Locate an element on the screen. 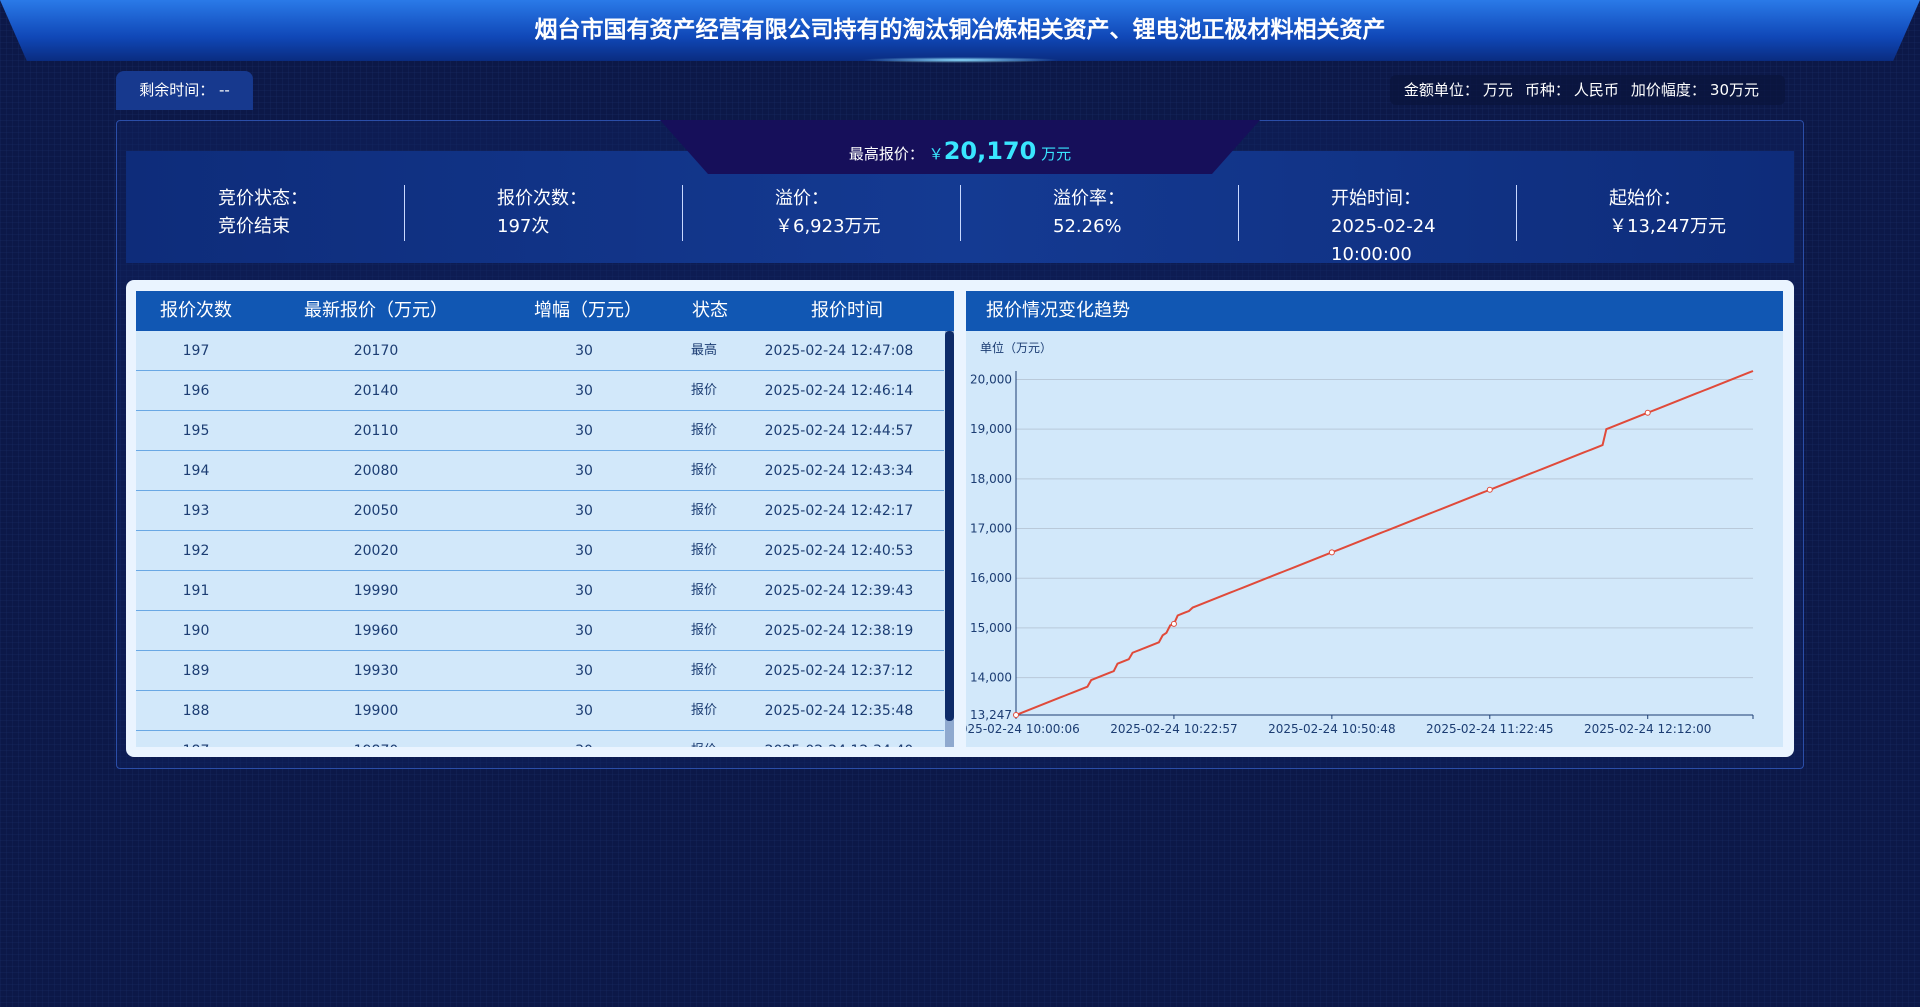 This screenshot has height=1007, width=1920. table-cell: 189 is located at coordinates (196, 671).